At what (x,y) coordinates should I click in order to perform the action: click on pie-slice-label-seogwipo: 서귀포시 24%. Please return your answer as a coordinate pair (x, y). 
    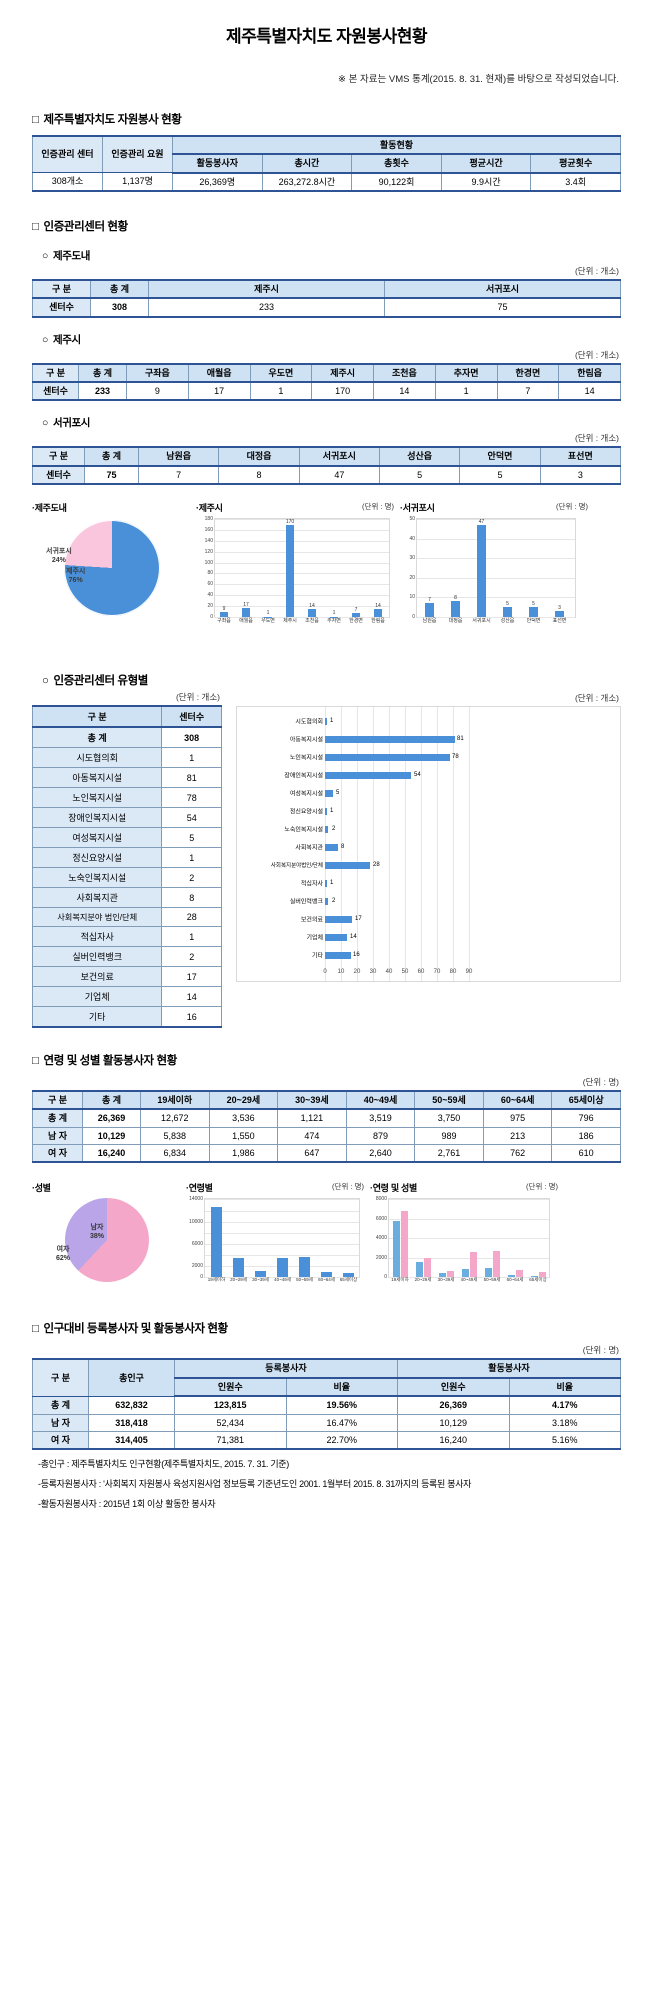
    Looking at the image, I should click on (59, 556).